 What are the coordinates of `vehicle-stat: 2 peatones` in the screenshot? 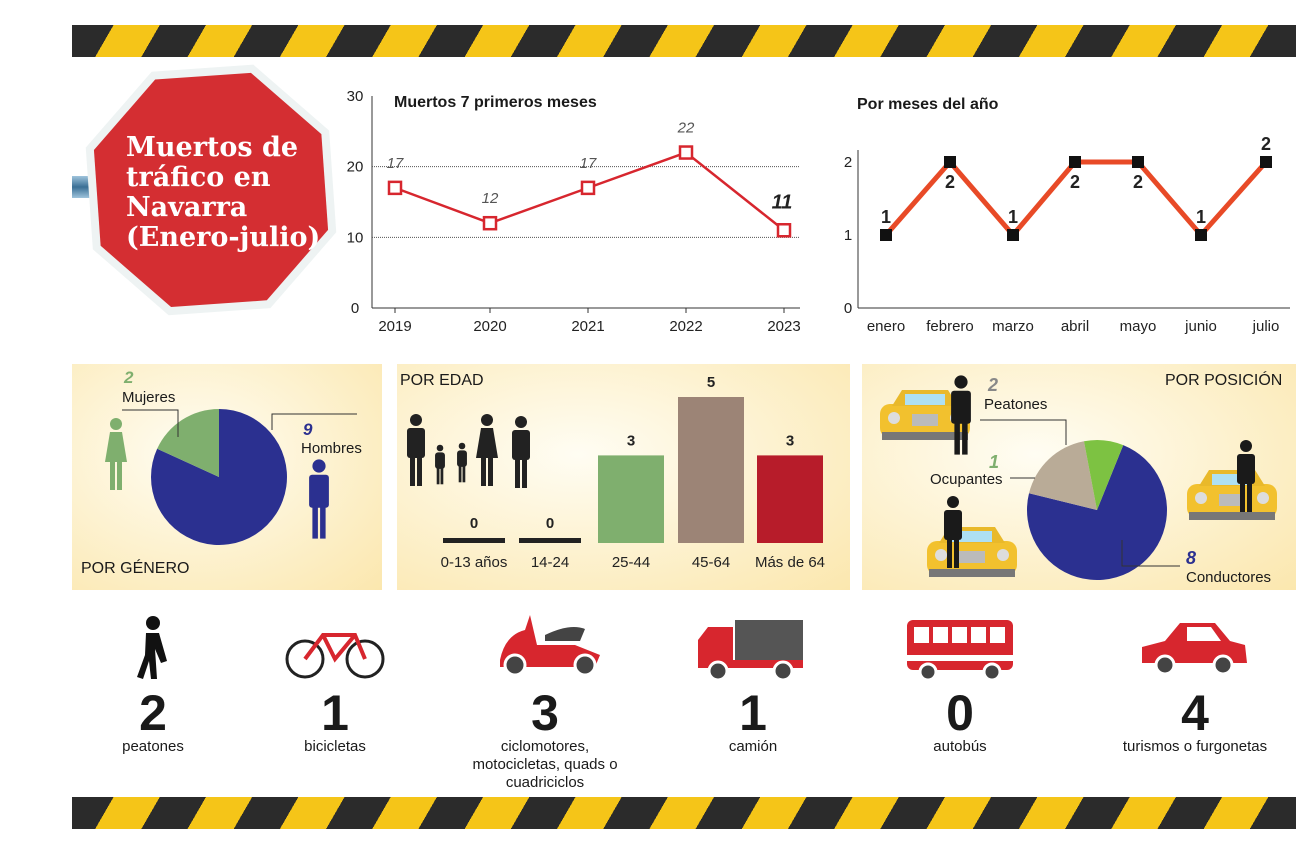 It's located at (153, 722).